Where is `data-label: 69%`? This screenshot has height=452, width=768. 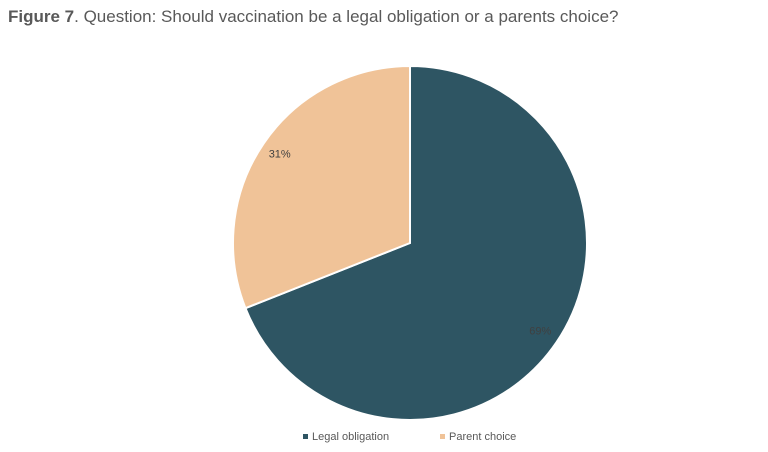
data-label: 69% is located at coordinates (540, 331).